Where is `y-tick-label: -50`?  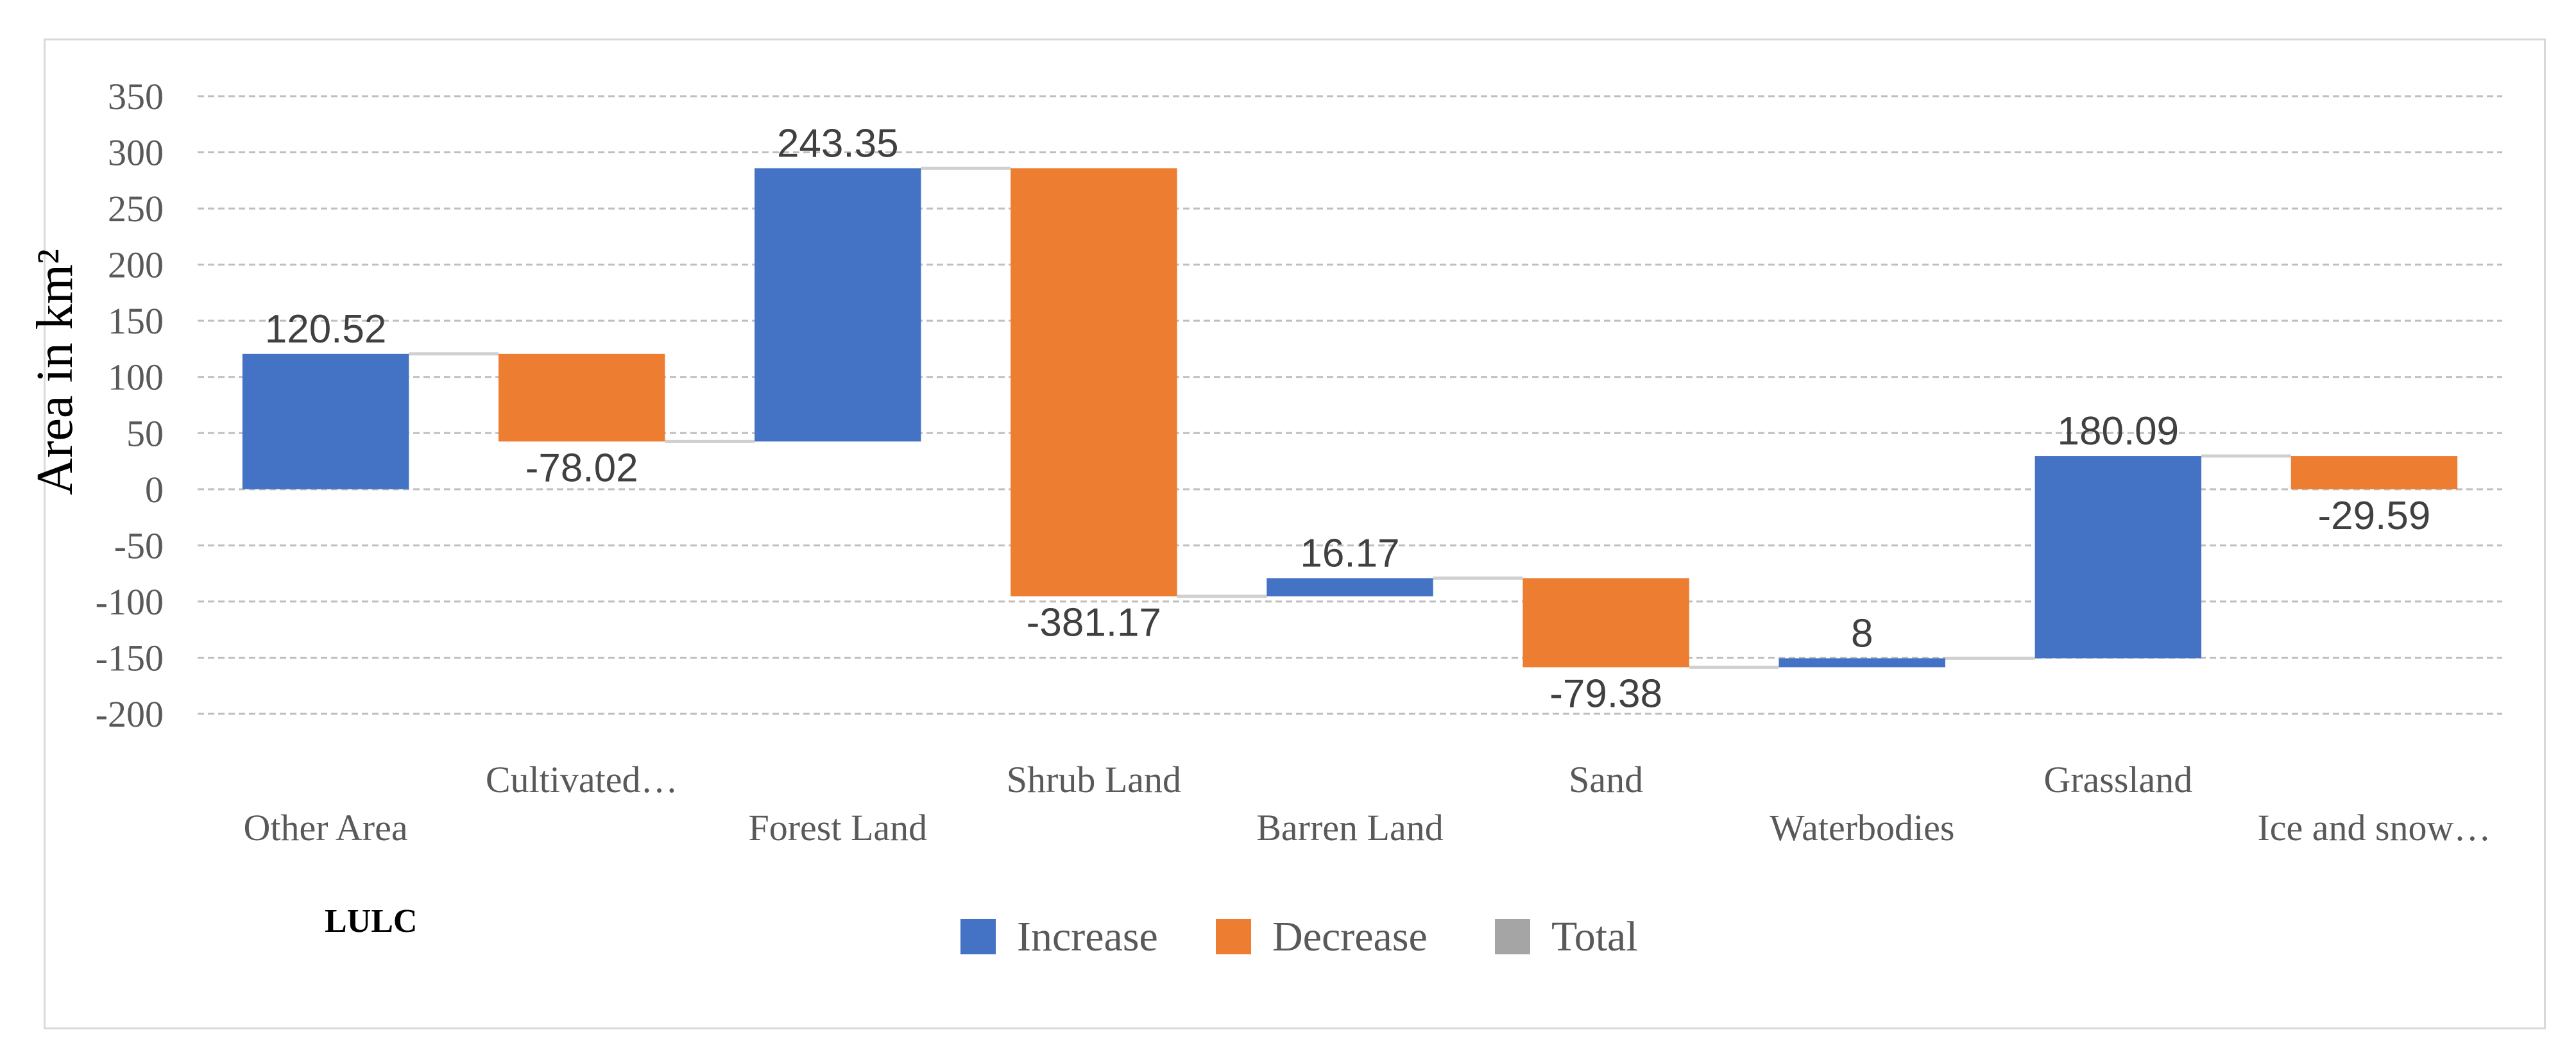 y-tick-label: -50 is located at coordinates (139, 545).